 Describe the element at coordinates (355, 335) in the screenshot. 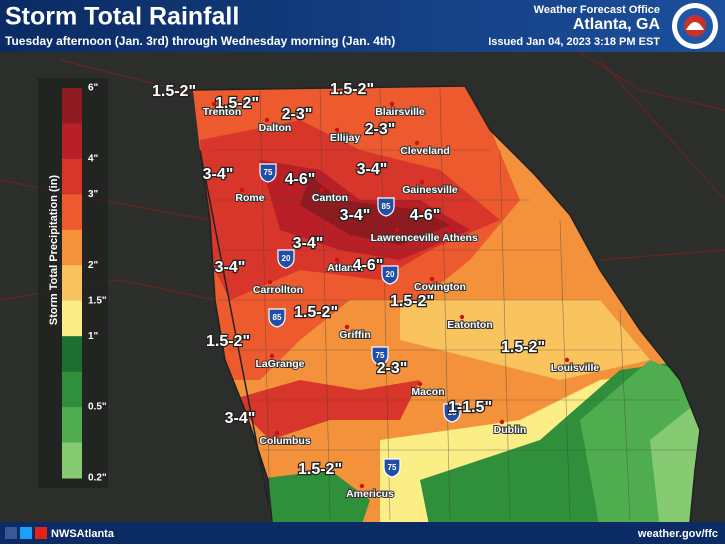

I see `city-label: Griffin` at that location.